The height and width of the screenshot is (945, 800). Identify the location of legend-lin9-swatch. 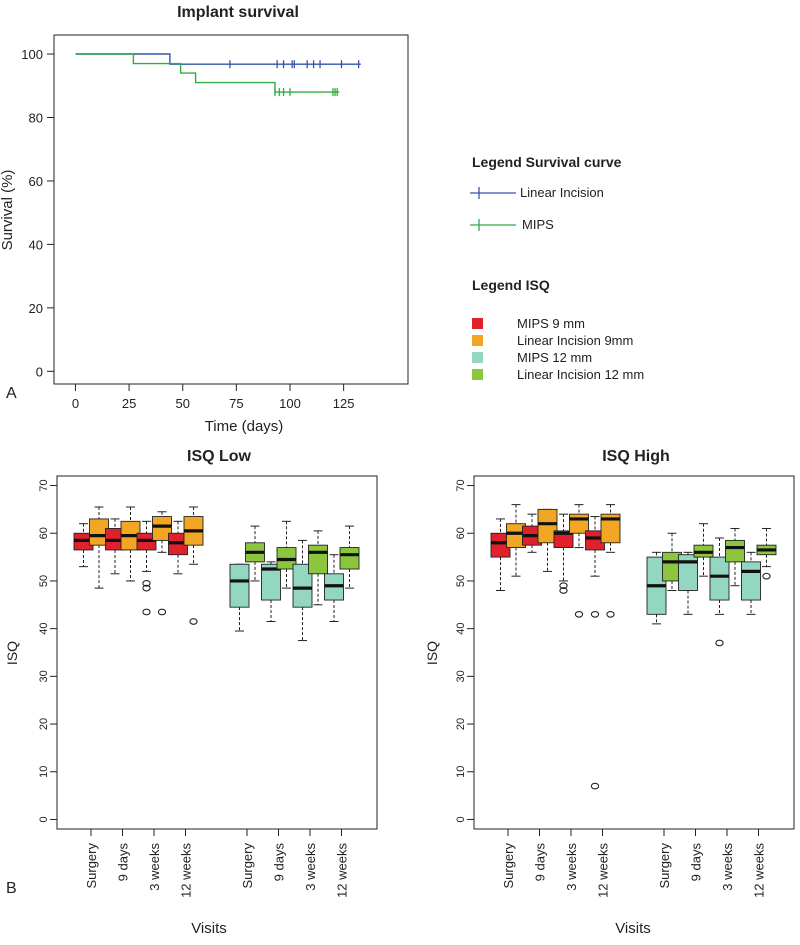
(477, 340).